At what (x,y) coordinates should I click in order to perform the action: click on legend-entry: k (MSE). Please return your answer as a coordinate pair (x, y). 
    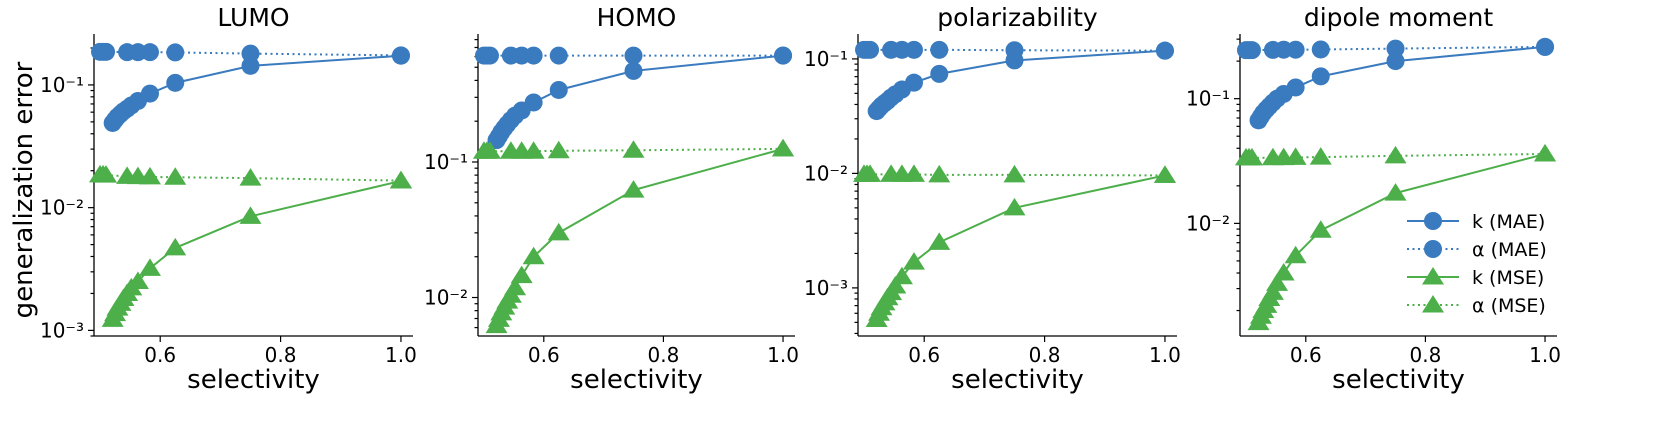
    Looking at the image, I should click on (1475, 278).